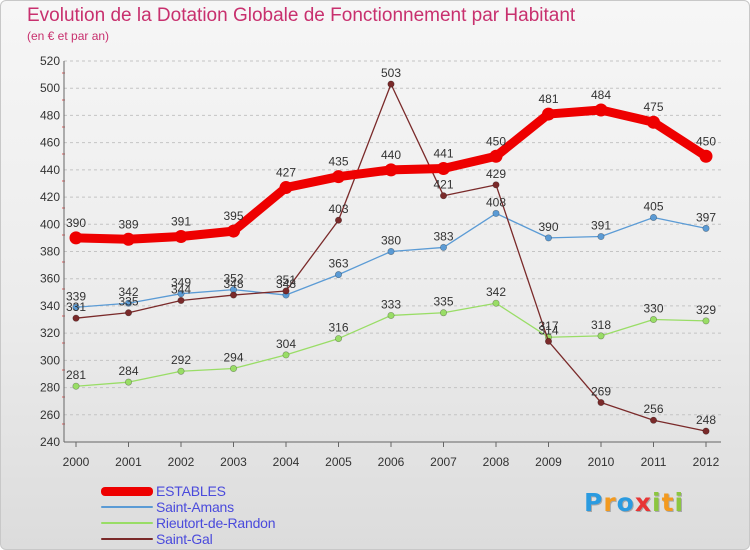 The width and height of the screenshot is (750, 550). What do you see at coordinates (50, 415) in the screenshot?
I see `y-tick-label-260: 260` at bounding box center [50, 415].